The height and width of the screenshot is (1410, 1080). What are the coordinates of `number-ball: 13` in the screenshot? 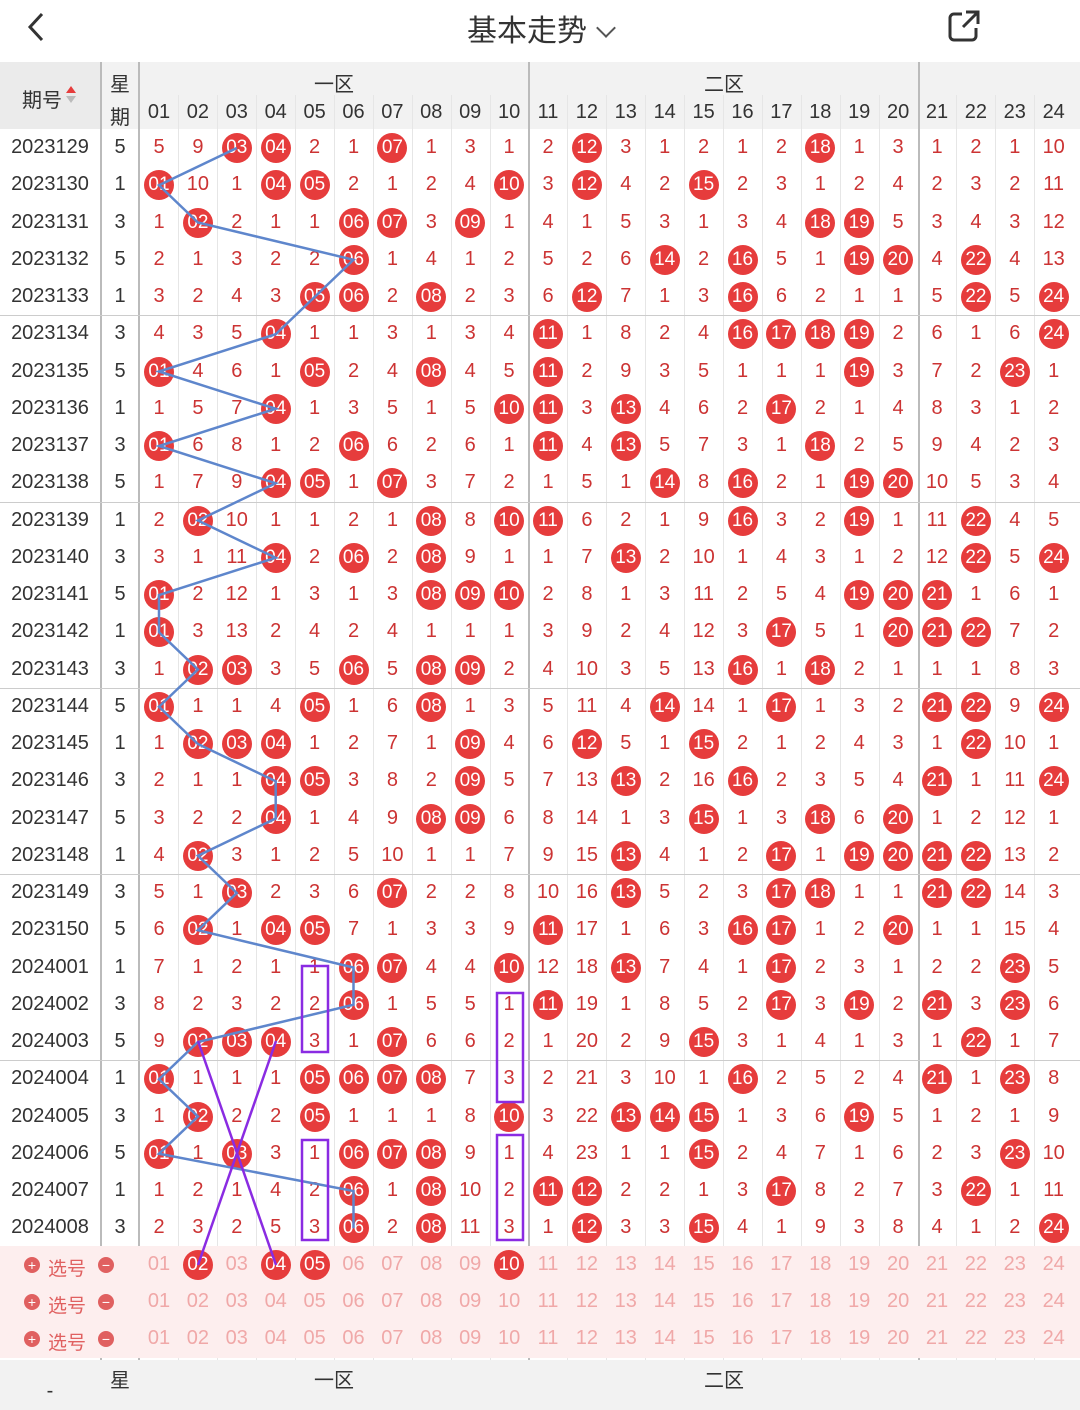 It's located at (625, 855).